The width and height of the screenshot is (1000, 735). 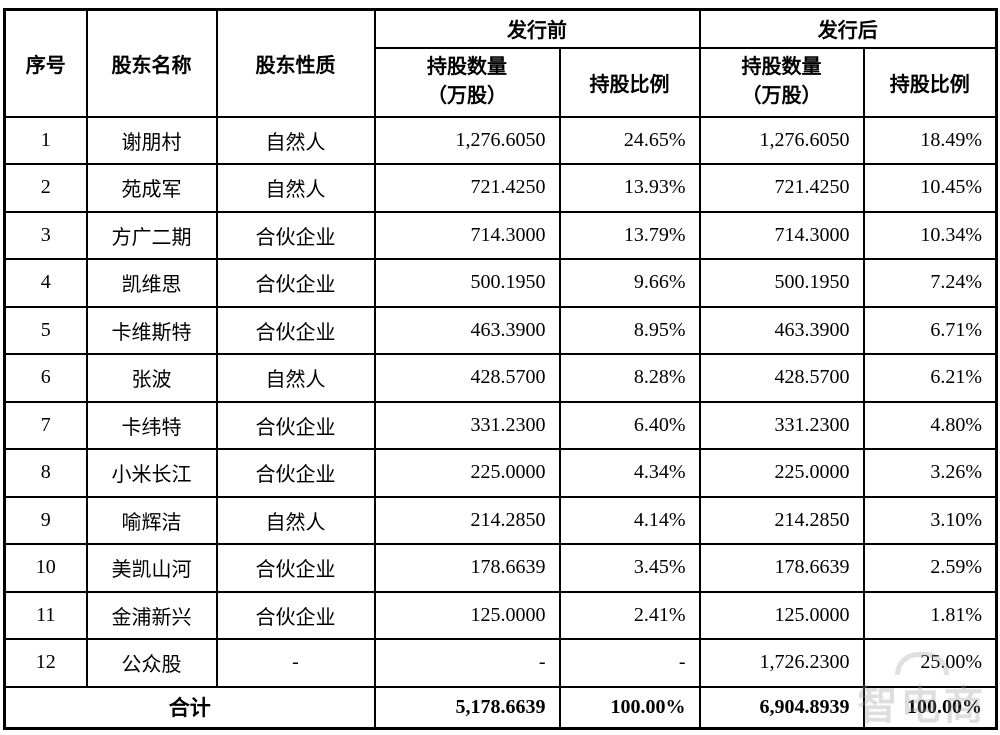 I want to click on cell-post-shares: 1,276.6050, so click(x=781, y=140).